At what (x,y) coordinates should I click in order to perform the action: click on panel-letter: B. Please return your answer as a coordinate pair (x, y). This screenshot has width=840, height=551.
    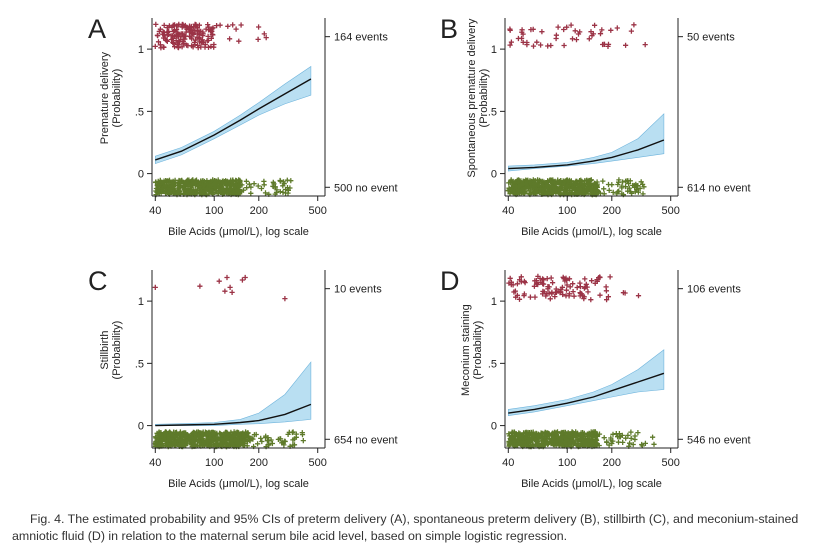
    Looking at the image, I should click on (449, 29).